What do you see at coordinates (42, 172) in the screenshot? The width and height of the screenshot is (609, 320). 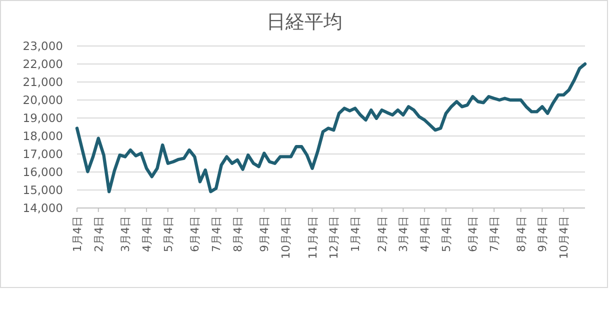 I see `y-tick-label: 16,000` at bounding box center [42, 172].